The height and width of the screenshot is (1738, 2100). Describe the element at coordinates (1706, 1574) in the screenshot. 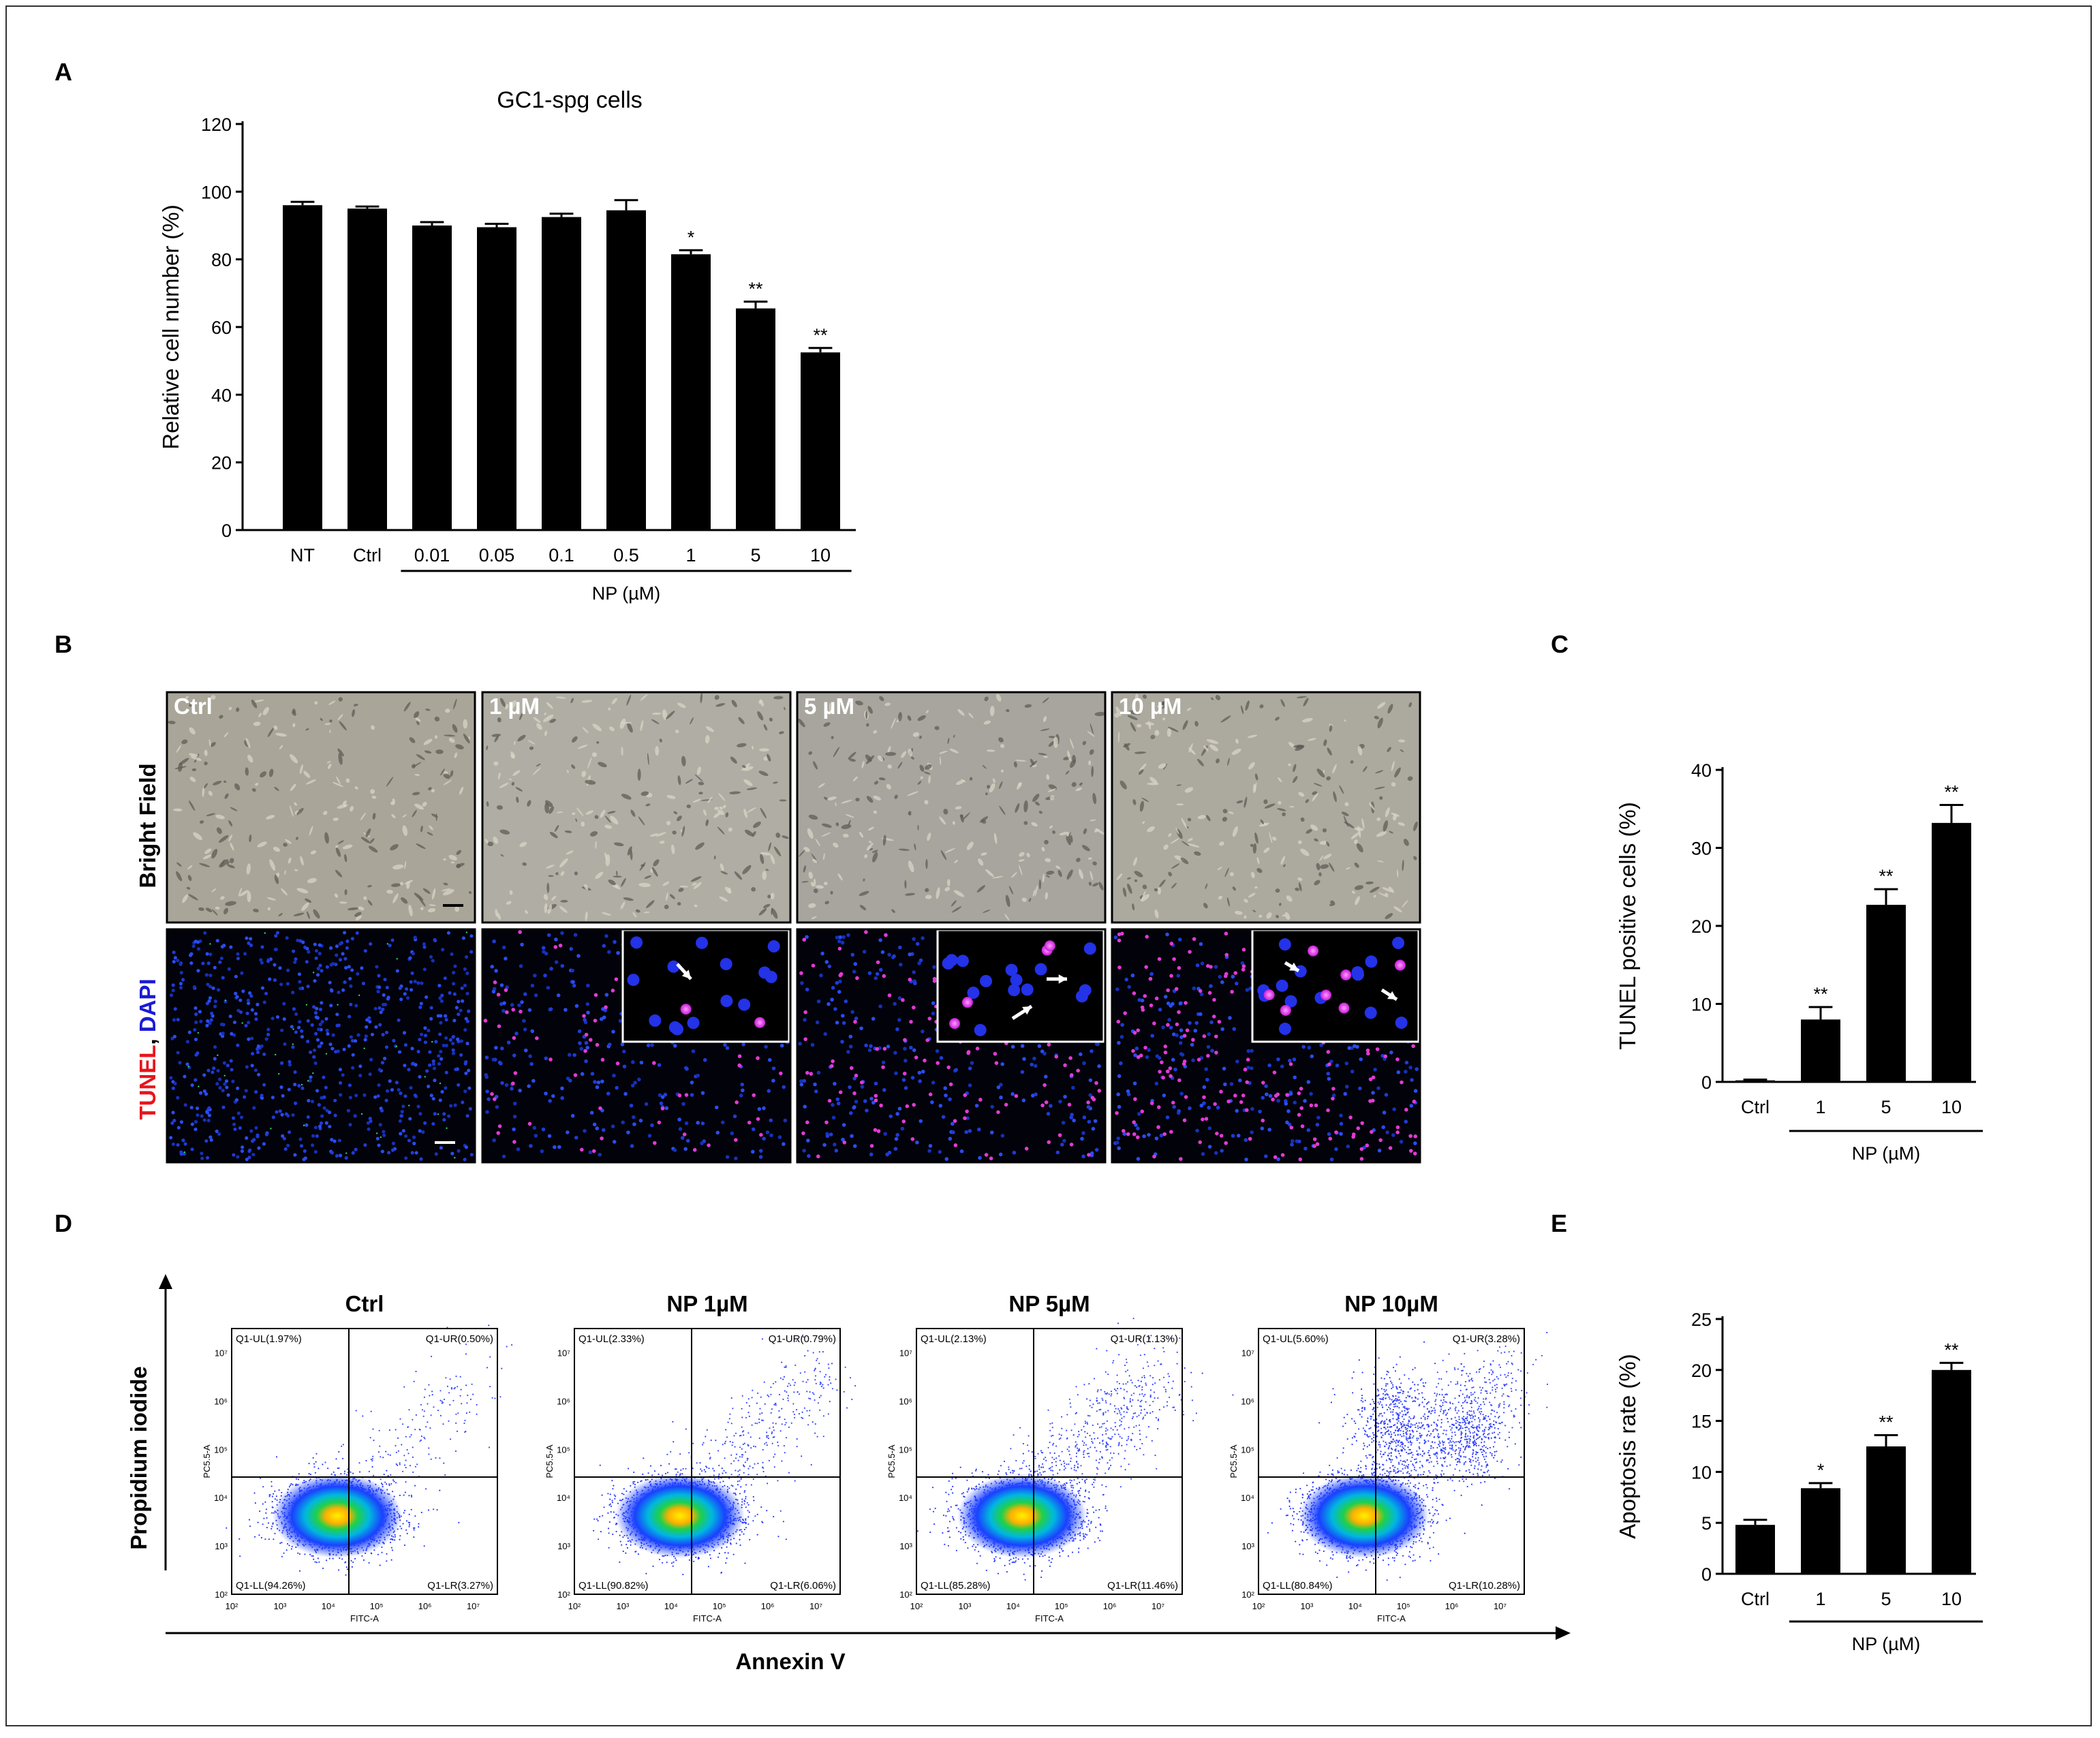

I see `y-tick-label: 0` at that location.